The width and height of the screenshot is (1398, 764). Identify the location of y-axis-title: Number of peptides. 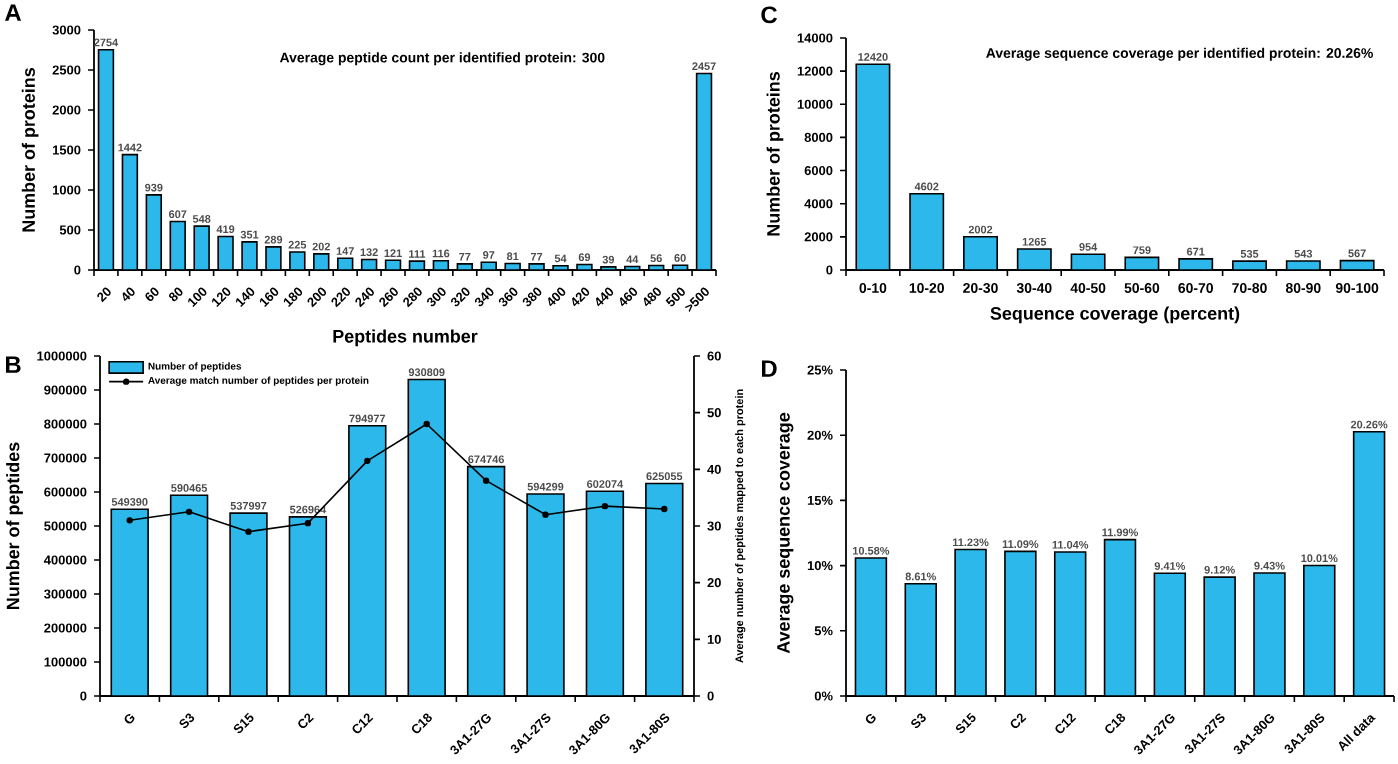
(14, 525).